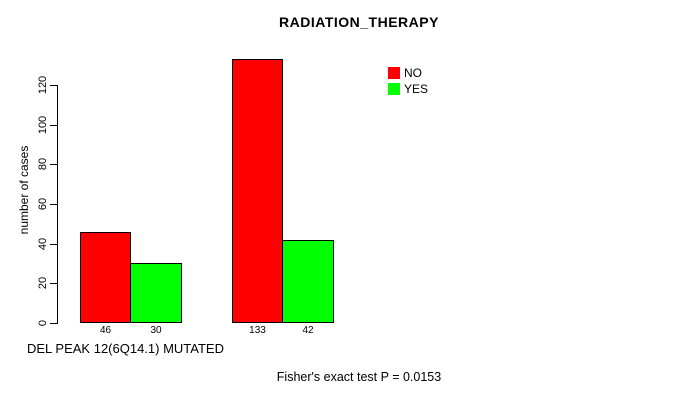  I want to click on y-axis-title: number of cases, so click(24, 190).